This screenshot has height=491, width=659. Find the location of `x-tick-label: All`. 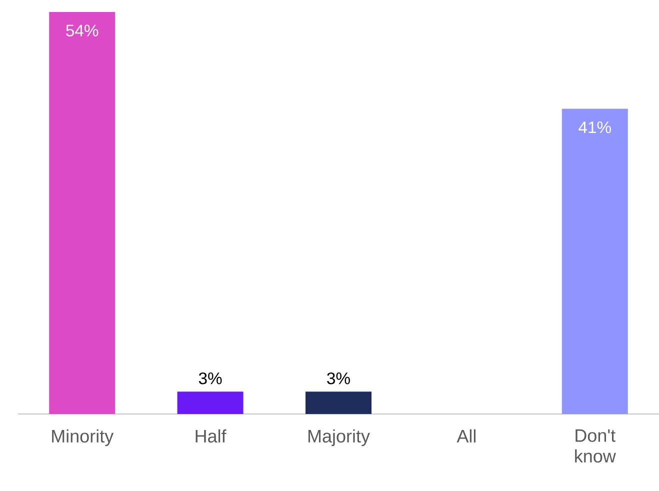

x-tick-label: All is located at coordinates (466, 435).